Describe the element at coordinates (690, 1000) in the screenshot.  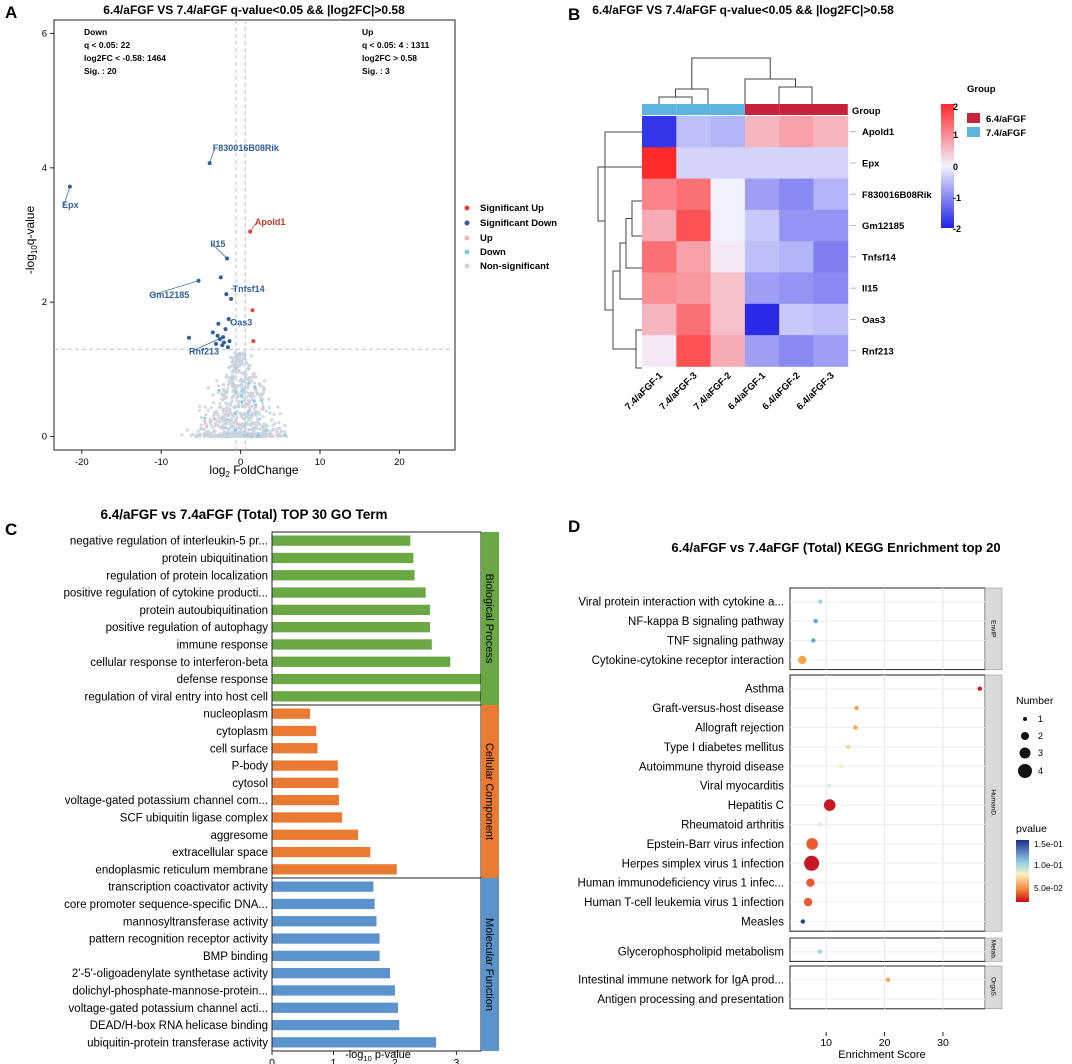
I see `kegg-term-label: Antigen processing and presentation` at that location.